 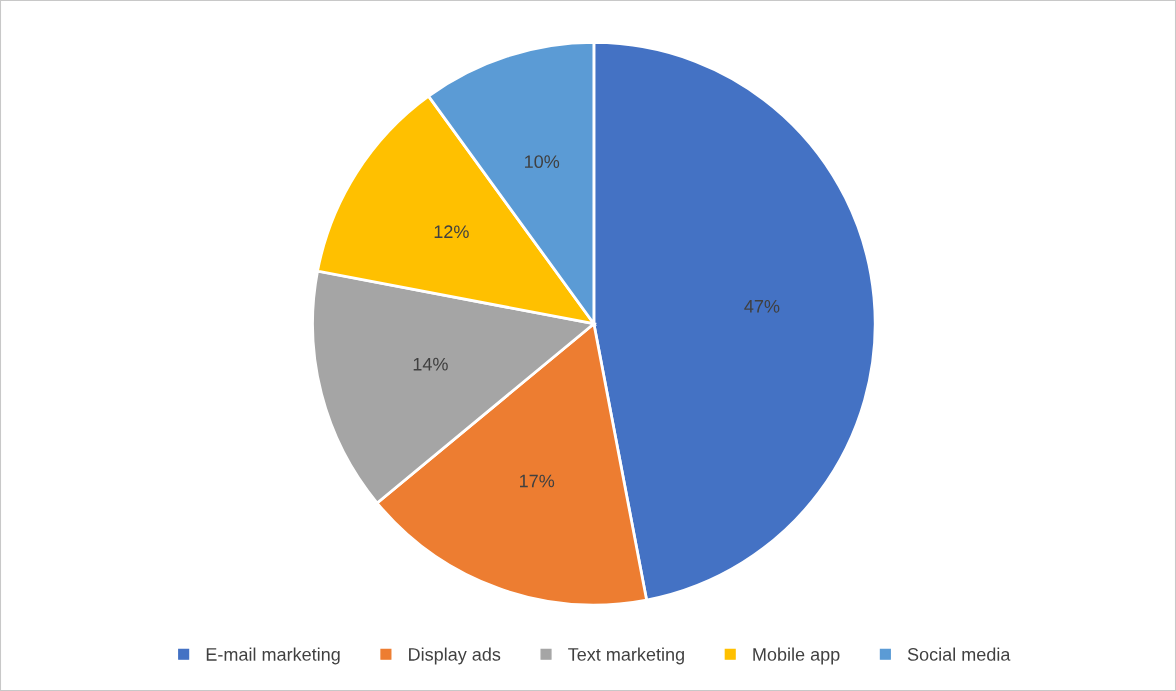 What do you see at coordinates (959, 654) in the screenshot?
I see `legend-label: Social media` at bounding box center [959, 654].